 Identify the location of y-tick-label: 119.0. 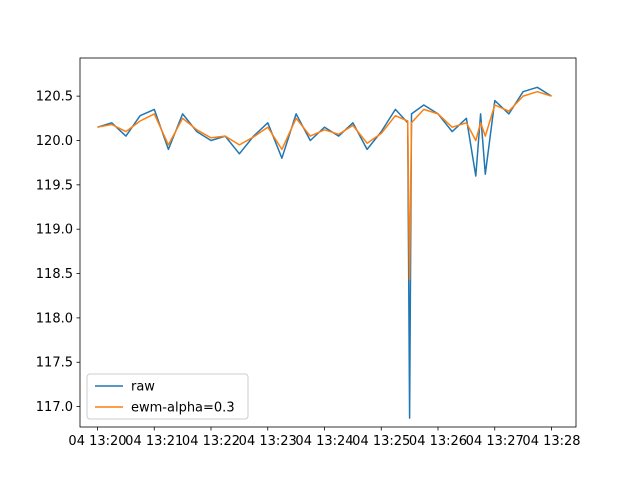
(54, 230).